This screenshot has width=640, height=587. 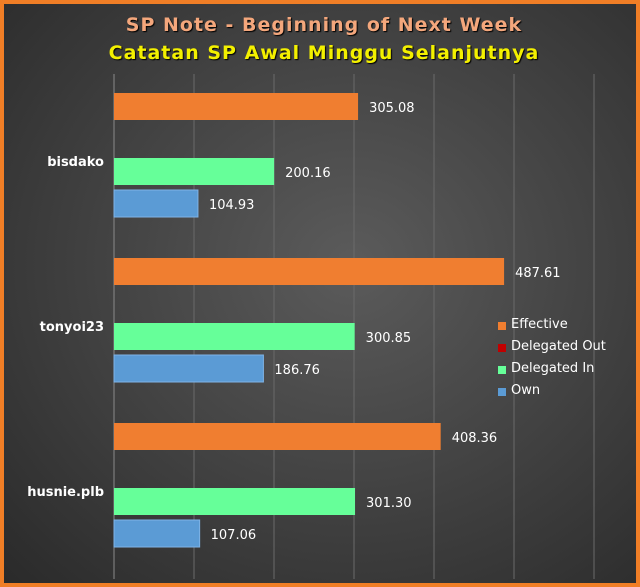 I want to click on data-label: 408.36, so click(x=475, y=438).